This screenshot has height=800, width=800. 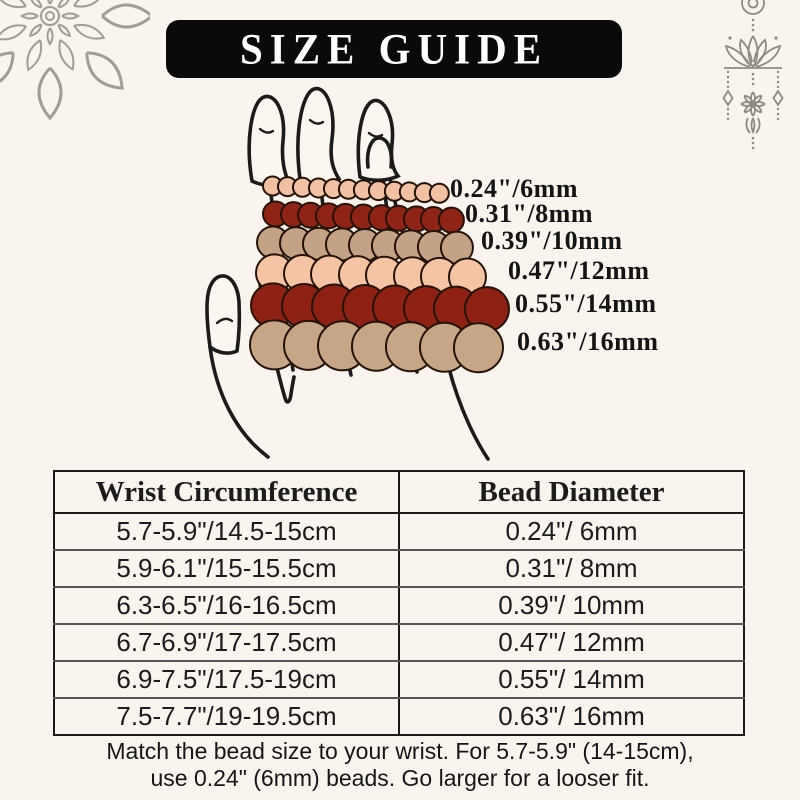 What do you see at coordinates (319, 135) in the screenshot?
I see `middle-finger` at bounding box center [319, 135].